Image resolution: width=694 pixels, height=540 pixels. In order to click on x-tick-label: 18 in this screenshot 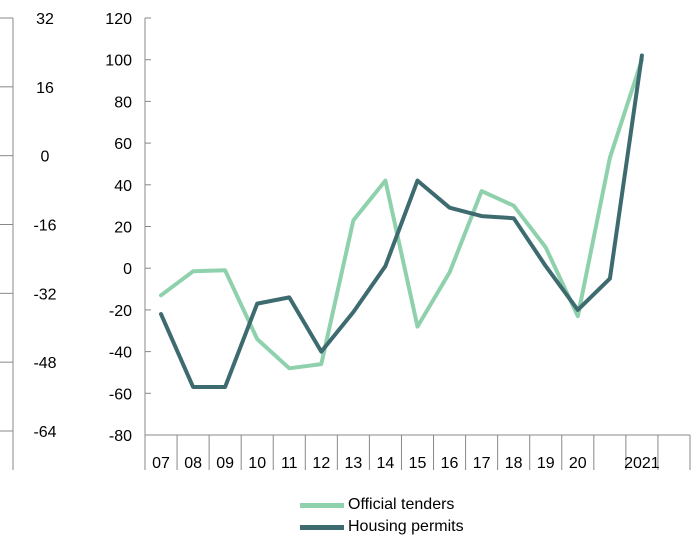, I will do `click(514, 463)`.